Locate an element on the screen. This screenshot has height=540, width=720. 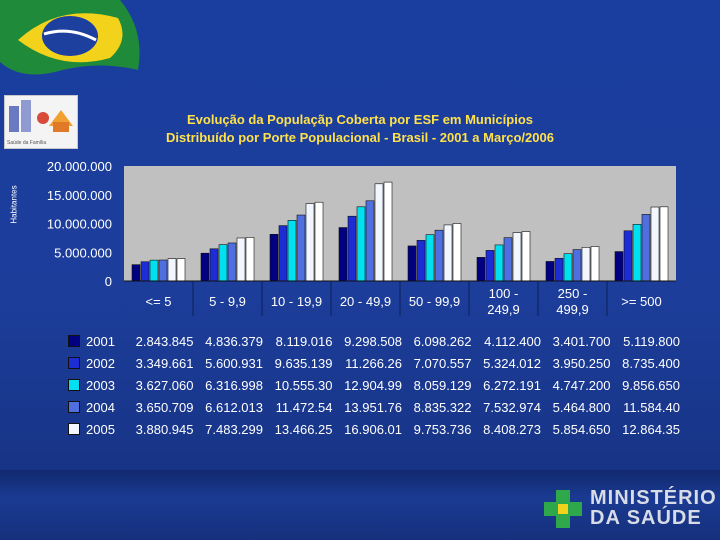
x-tick-label-line: 499,9 is located at coordinates (572, 309).